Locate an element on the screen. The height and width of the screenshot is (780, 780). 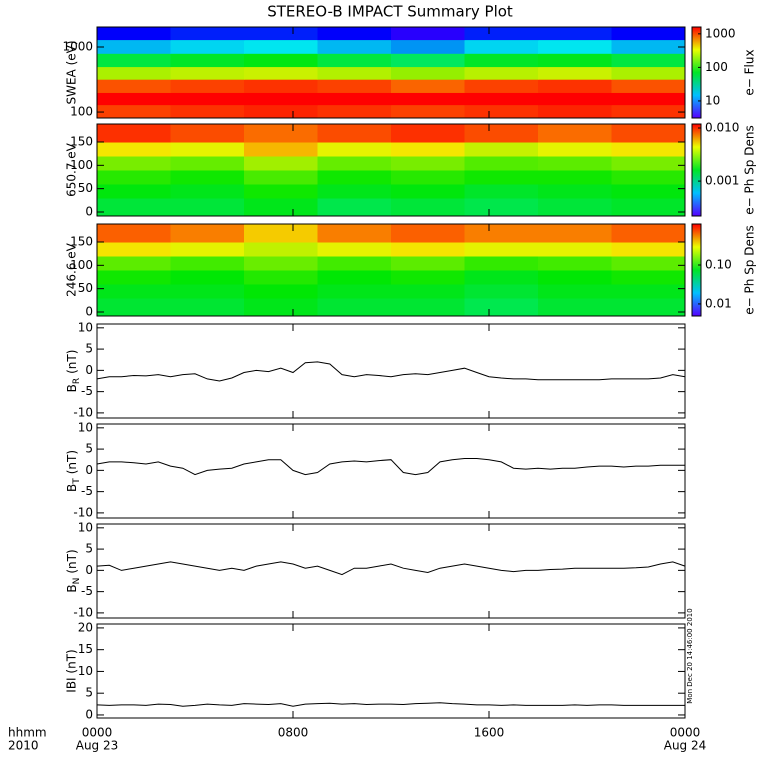
colorbar-tick-label: 0.010 is located at coordinates (722, 128).